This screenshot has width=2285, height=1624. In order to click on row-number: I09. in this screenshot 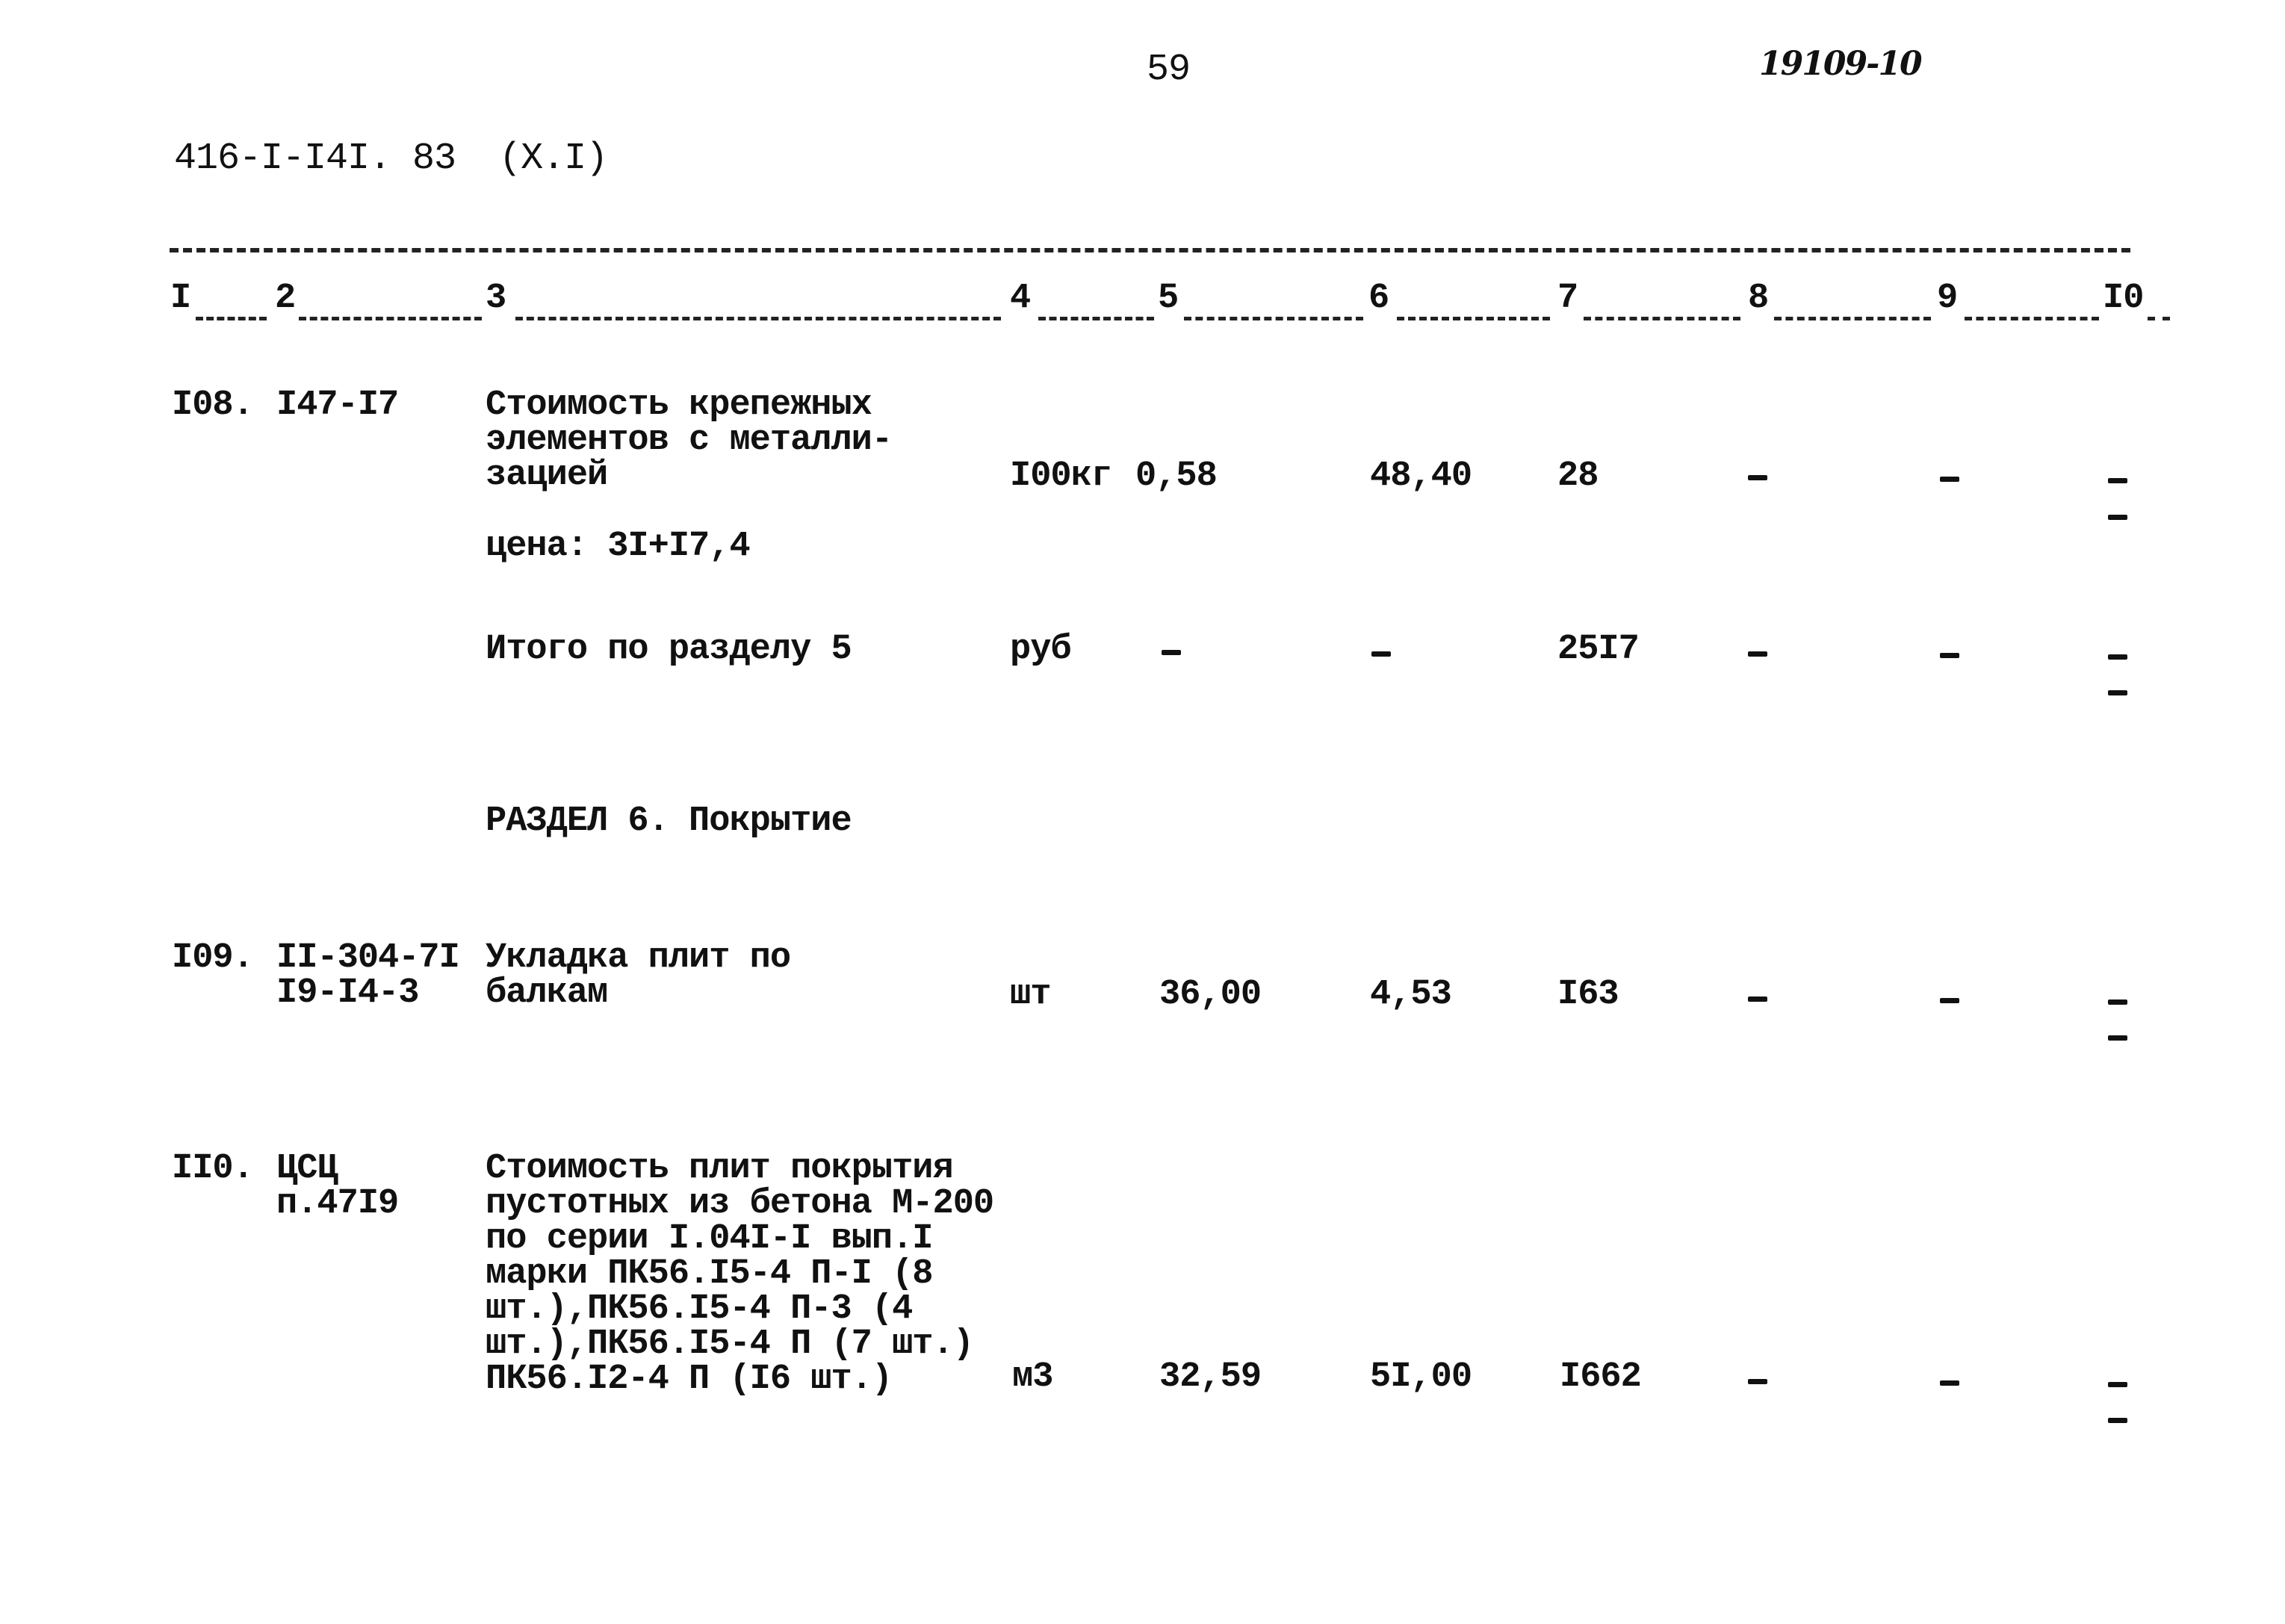, I will do `click(213, 958)`.